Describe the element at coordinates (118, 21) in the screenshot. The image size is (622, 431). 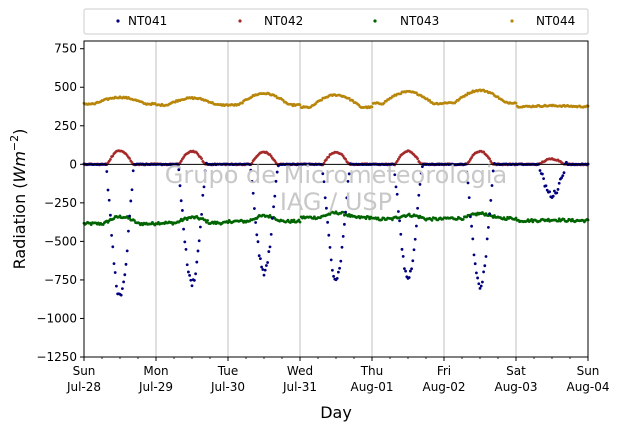
I see `legend-marker-nt041` at that location.